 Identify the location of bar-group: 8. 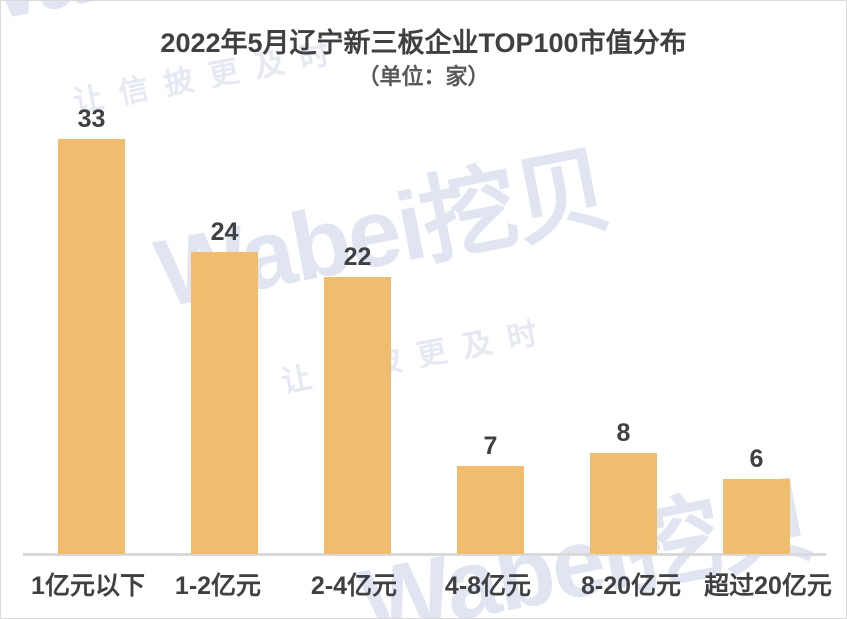
(623, 483).